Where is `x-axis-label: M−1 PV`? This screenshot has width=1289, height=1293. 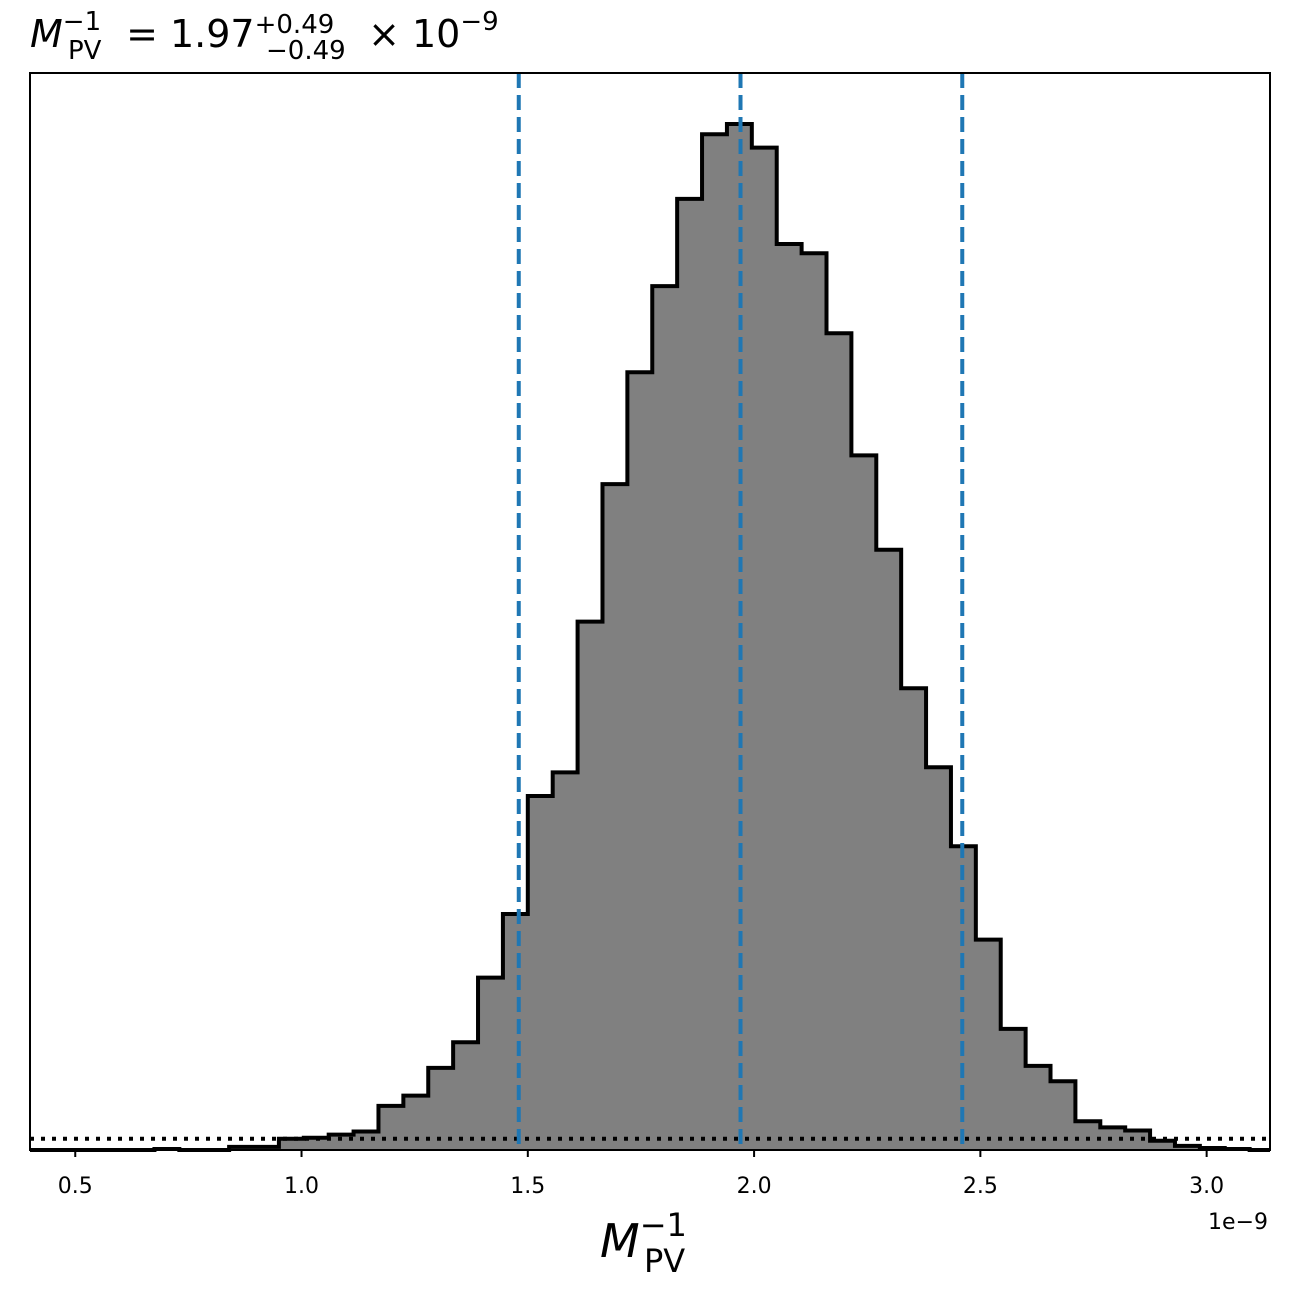
x-axis-label: M−1 PV is located at coordinates (643, 1243).